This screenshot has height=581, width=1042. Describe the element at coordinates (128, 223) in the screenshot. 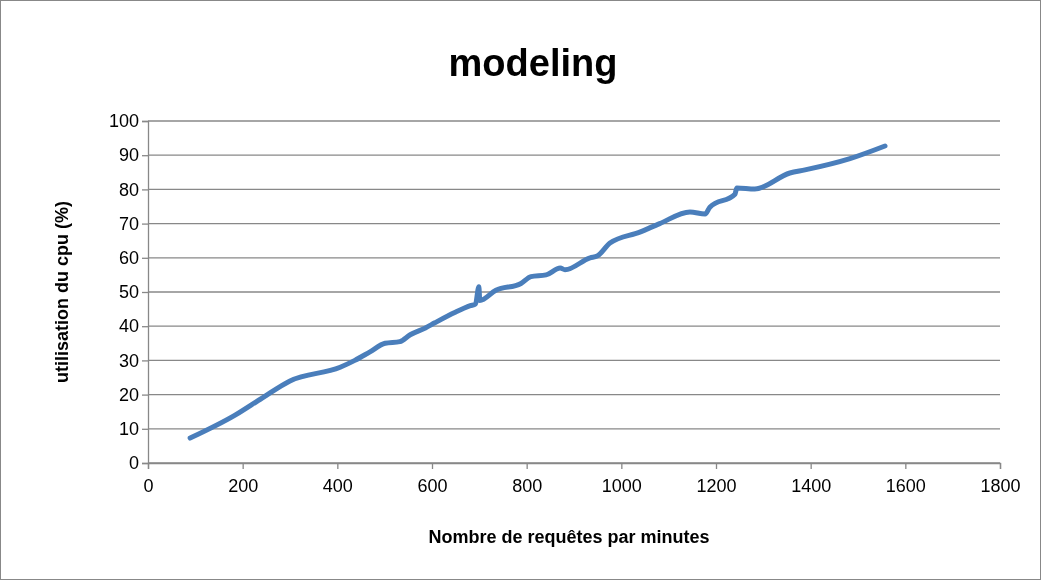

I see `y-tick-label: 70` at that location.